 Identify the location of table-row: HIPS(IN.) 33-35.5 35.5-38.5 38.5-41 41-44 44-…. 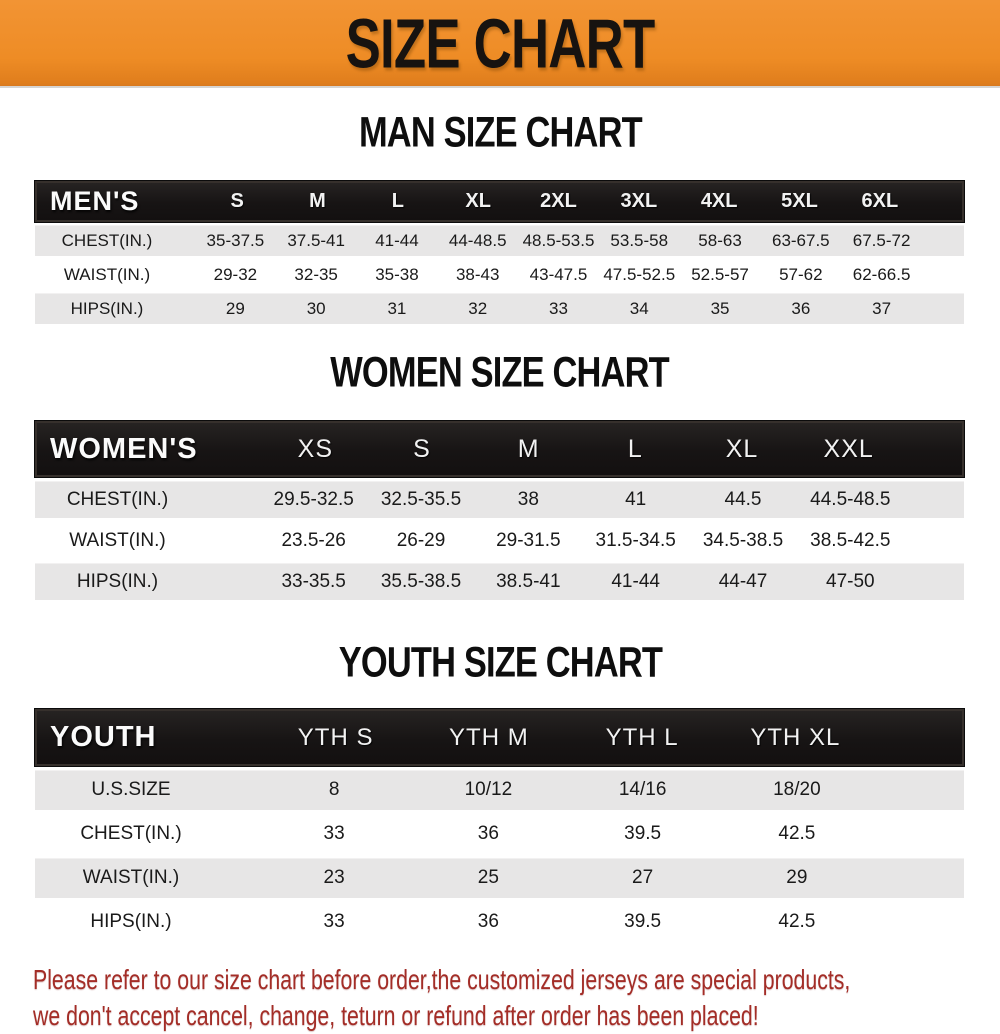
(499, 581).